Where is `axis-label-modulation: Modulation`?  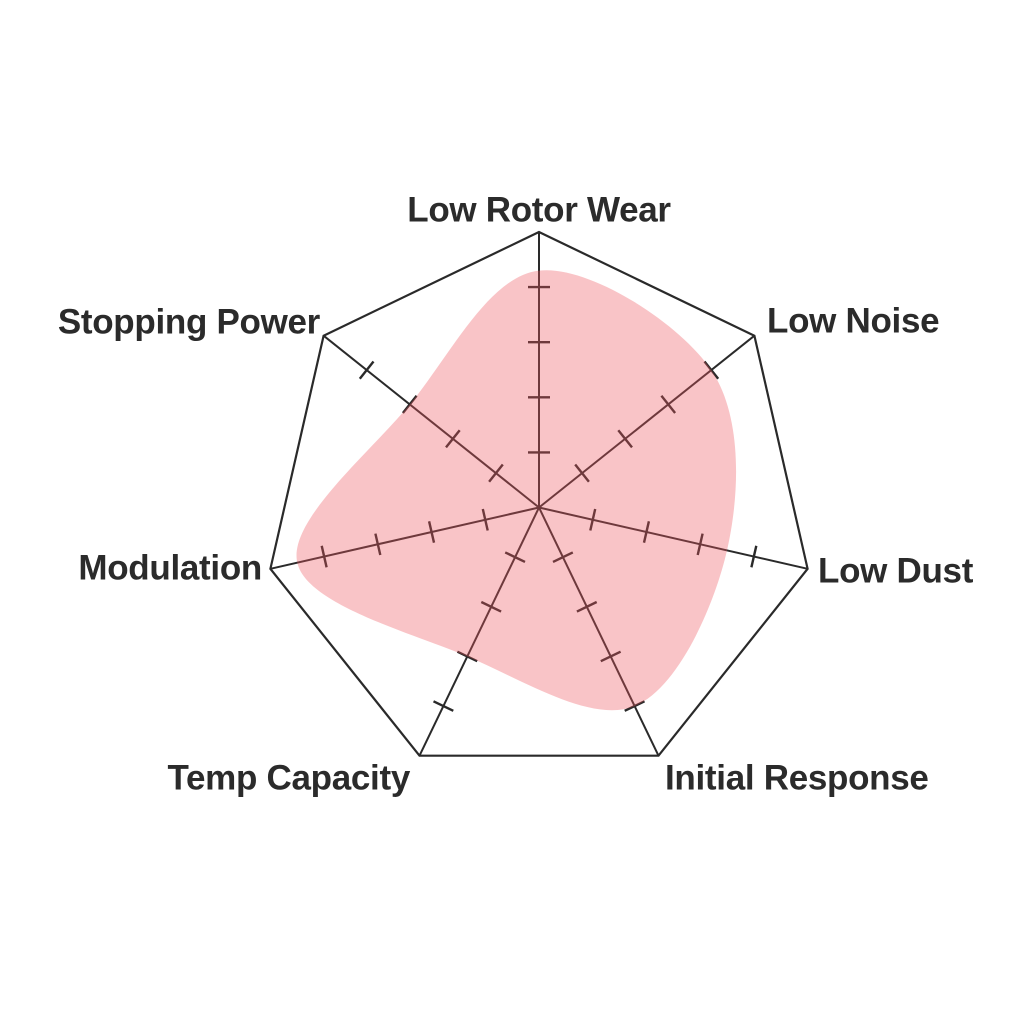
axis-label-modulation: Modulation is located at coordinates (170, 568).